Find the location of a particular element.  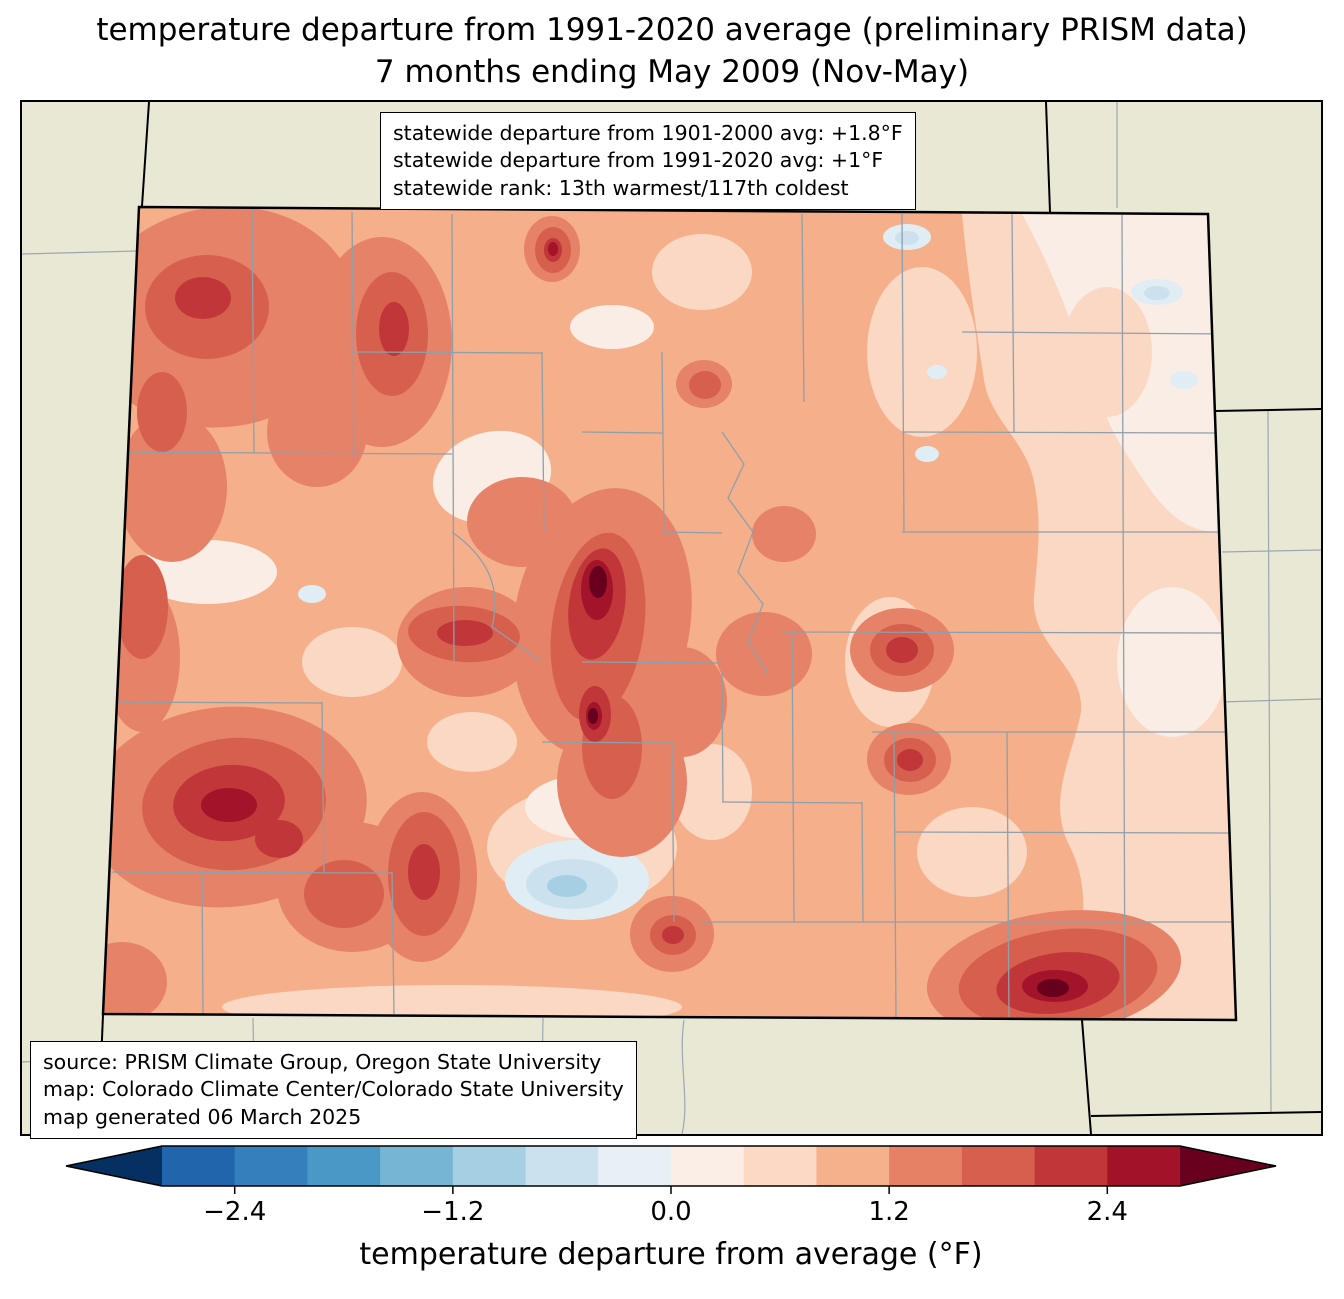

colorbar-tick-labels: −2.4 −1.2 0.0 1.2 2.4 is located at coordinates (671, 1214).